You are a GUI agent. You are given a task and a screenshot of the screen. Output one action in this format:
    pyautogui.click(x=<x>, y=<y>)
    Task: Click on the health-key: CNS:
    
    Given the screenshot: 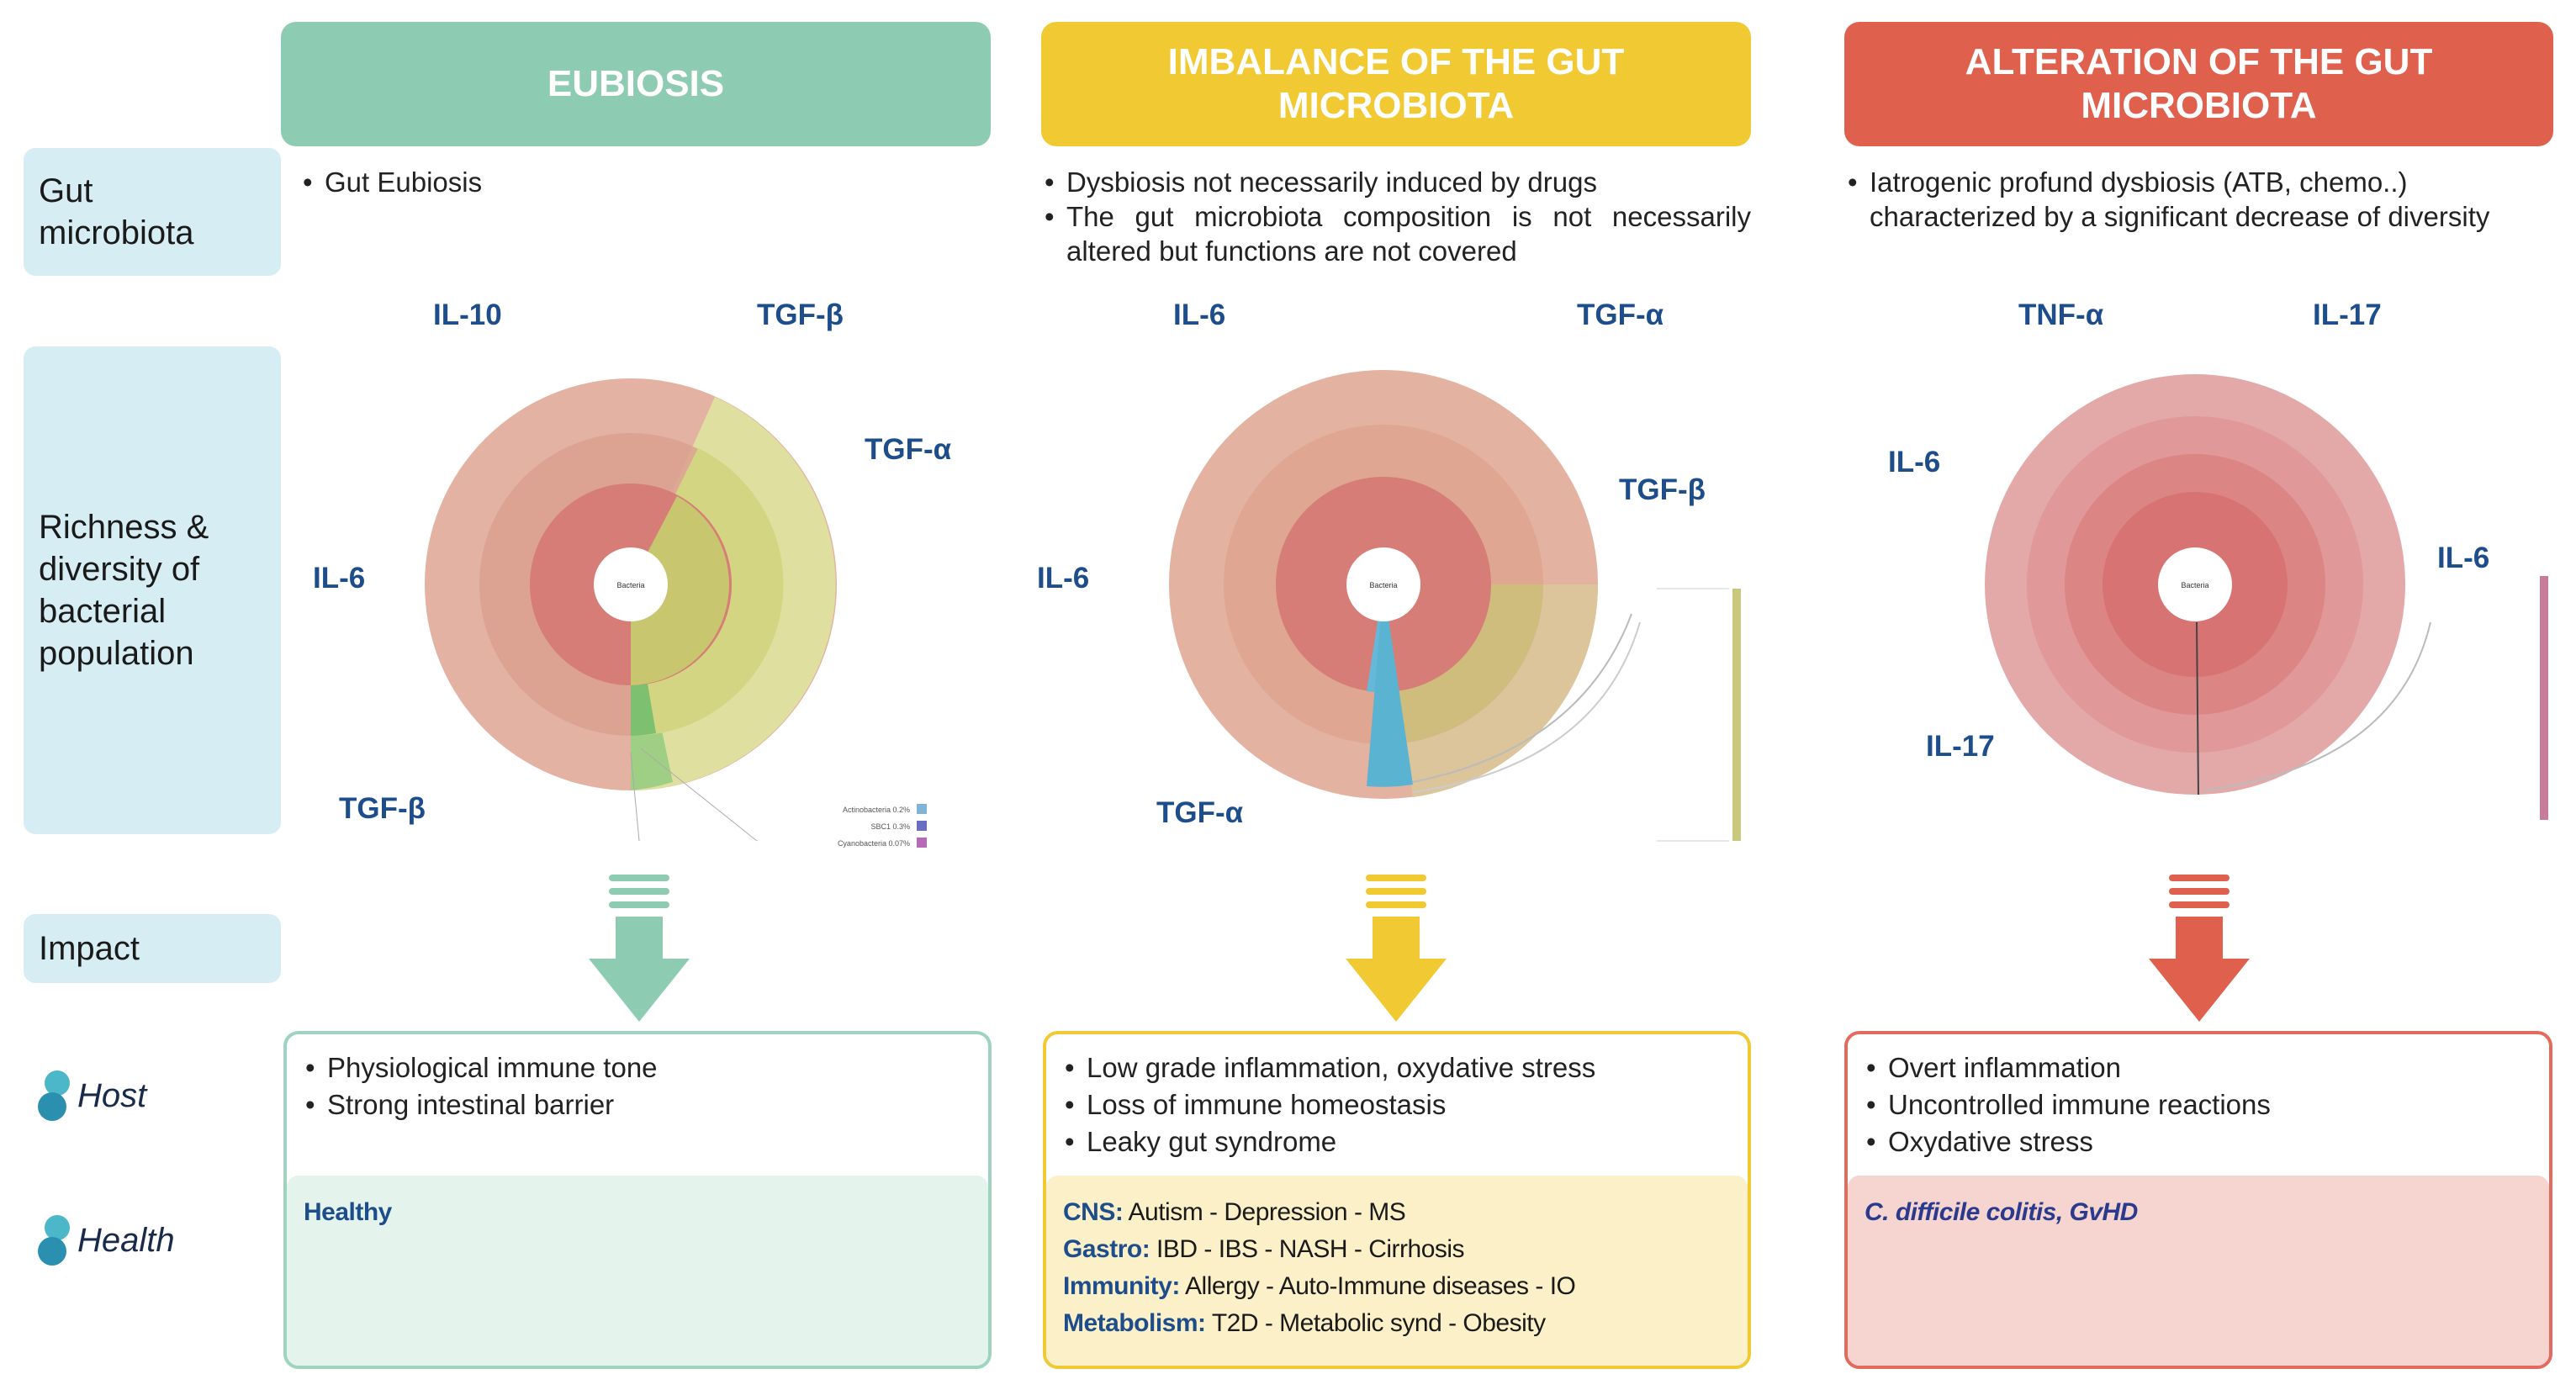 What is the action you would take?
    pyautogui.click(x=1093, y=1212)
    